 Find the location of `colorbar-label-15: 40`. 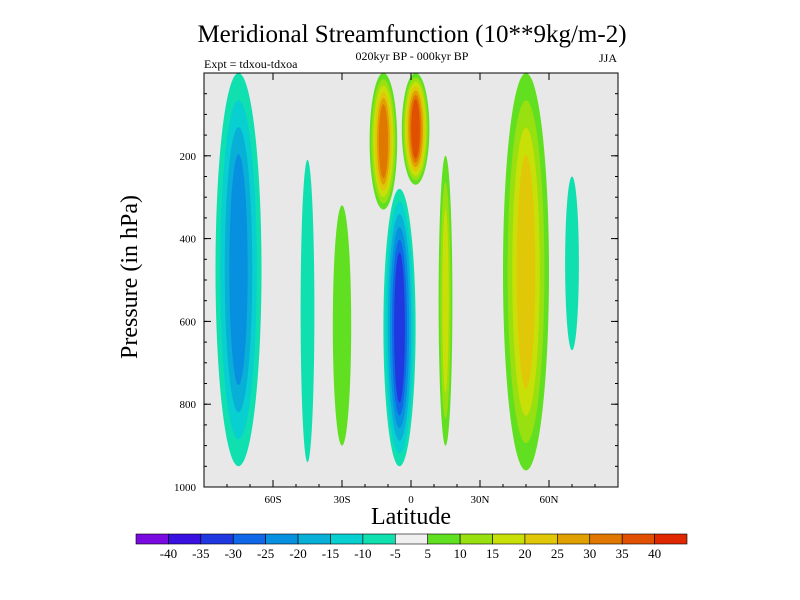

colorbar-label-15: 40 is located at coordinates (654, 553).